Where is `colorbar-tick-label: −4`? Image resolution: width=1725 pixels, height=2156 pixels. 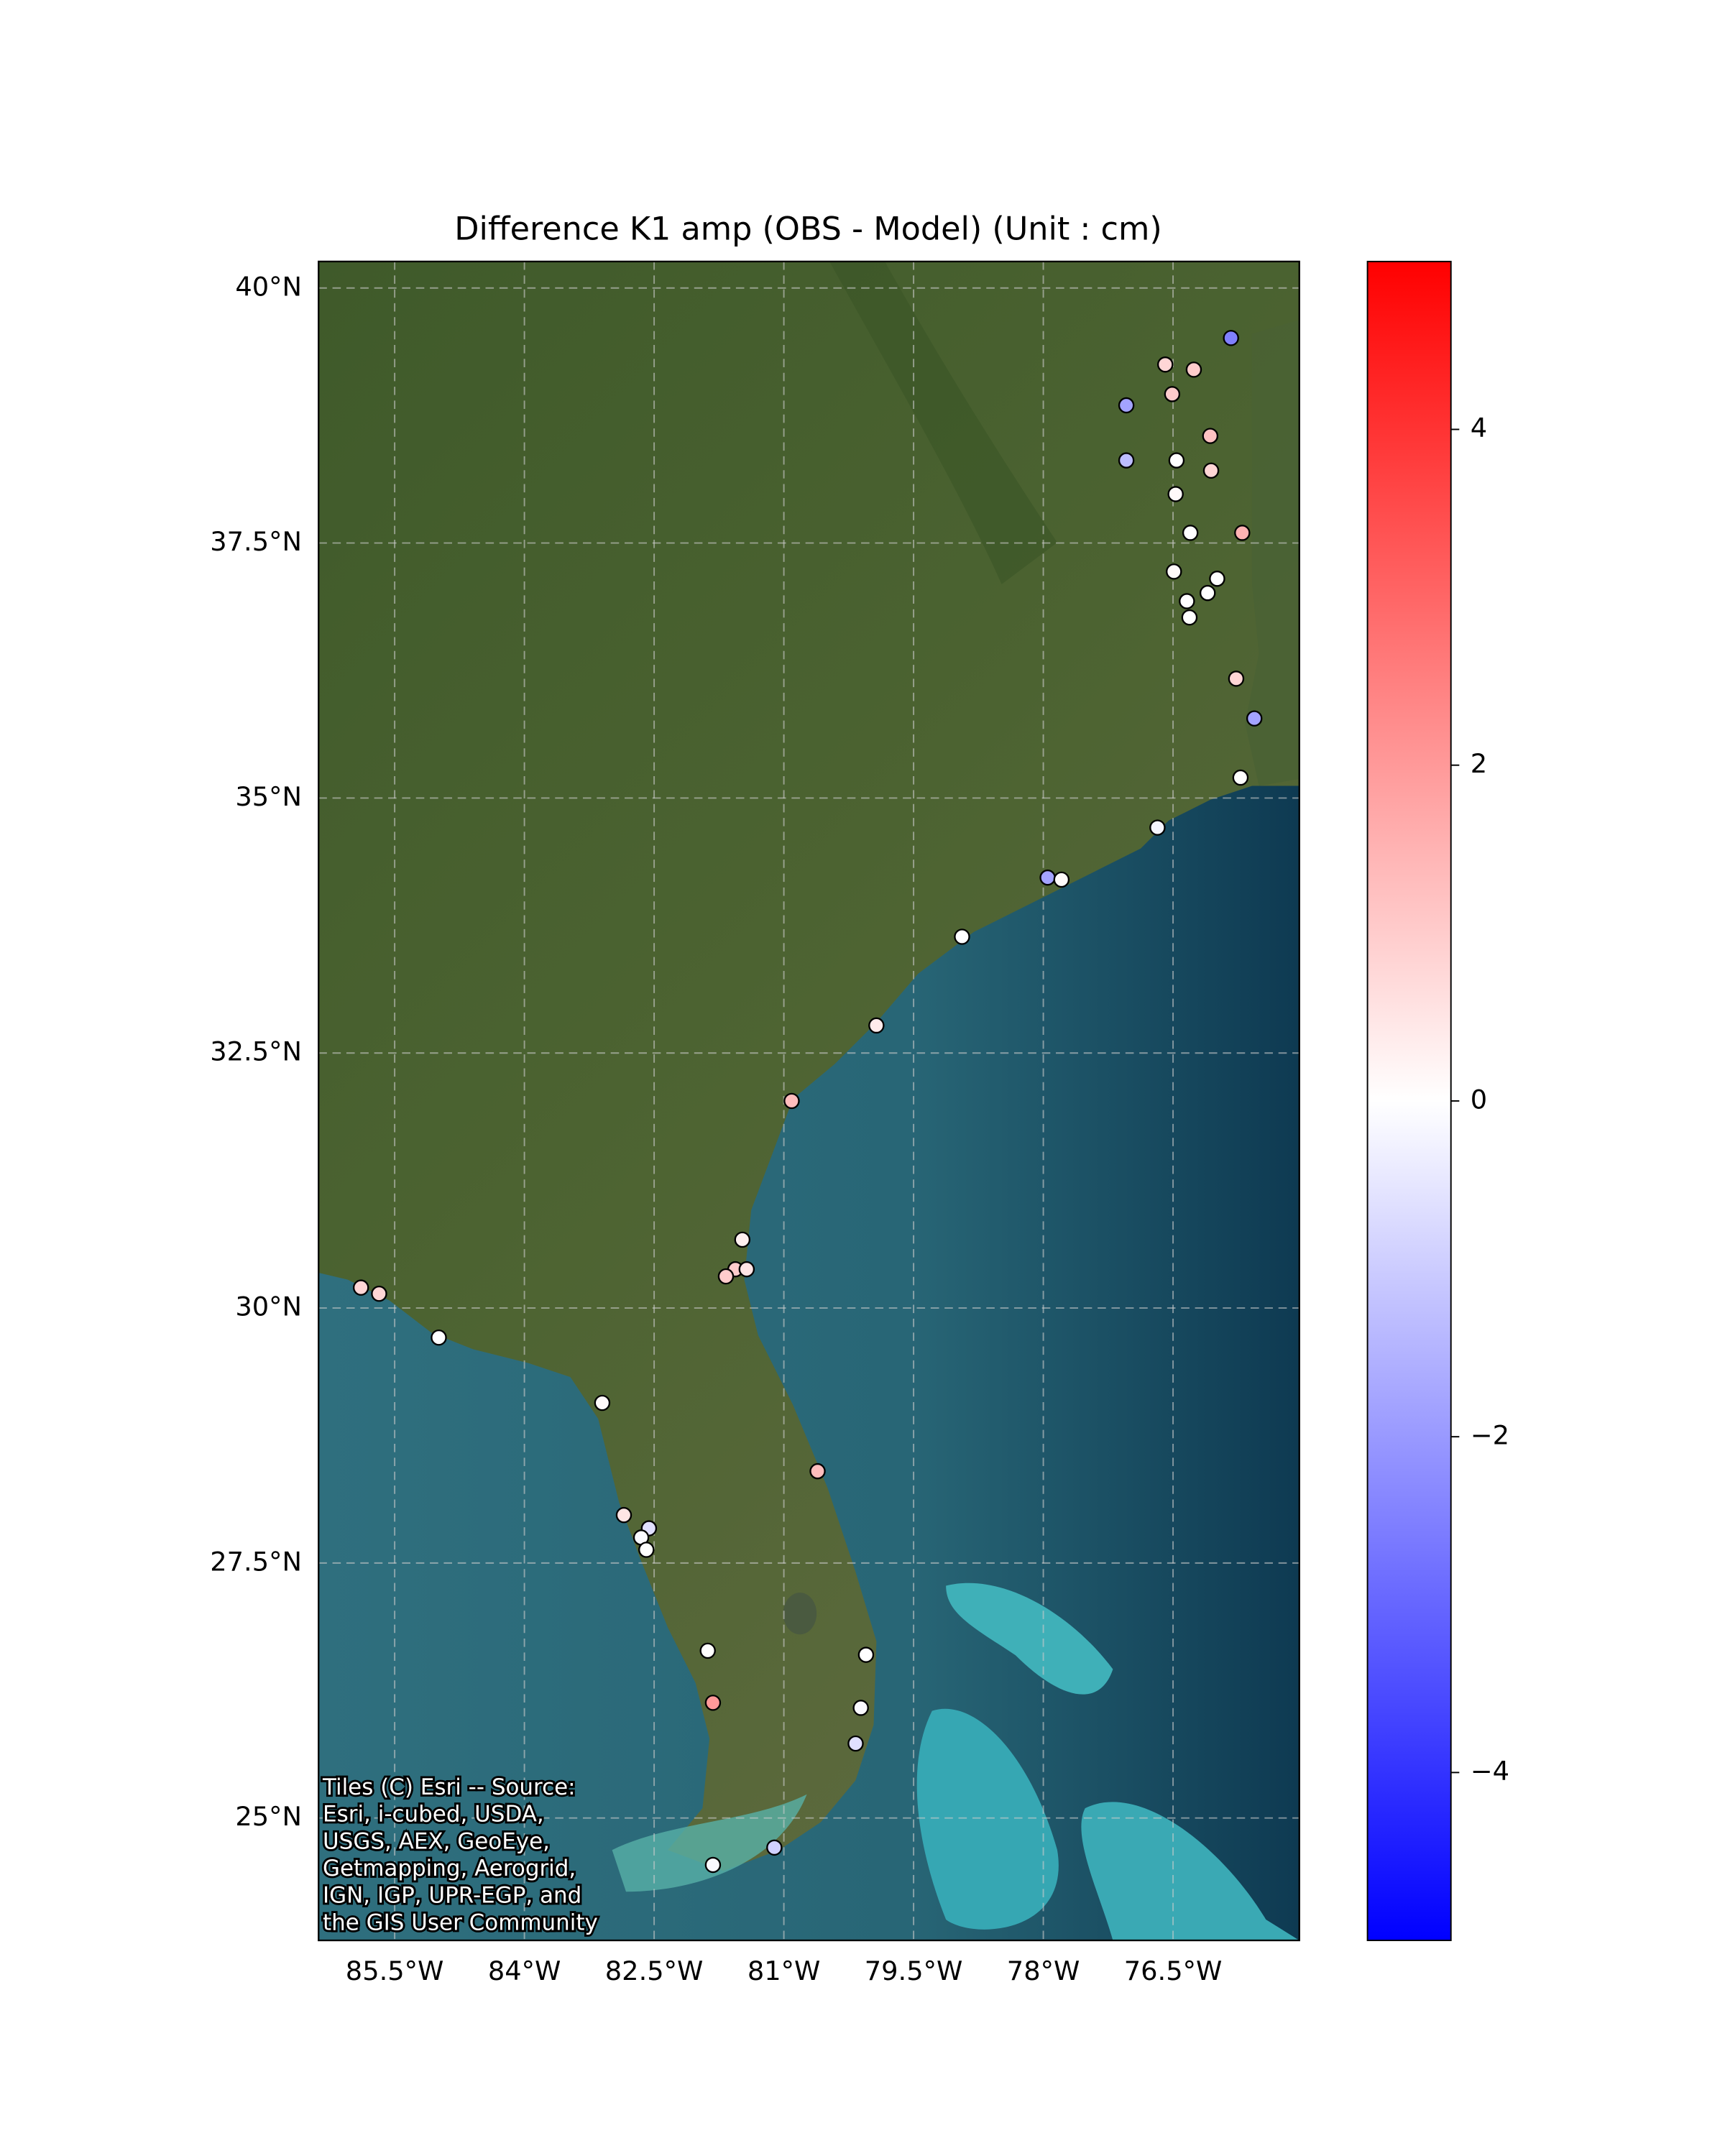 colorbar-tick-label: −4 is located at coordinates (1490, 1772).